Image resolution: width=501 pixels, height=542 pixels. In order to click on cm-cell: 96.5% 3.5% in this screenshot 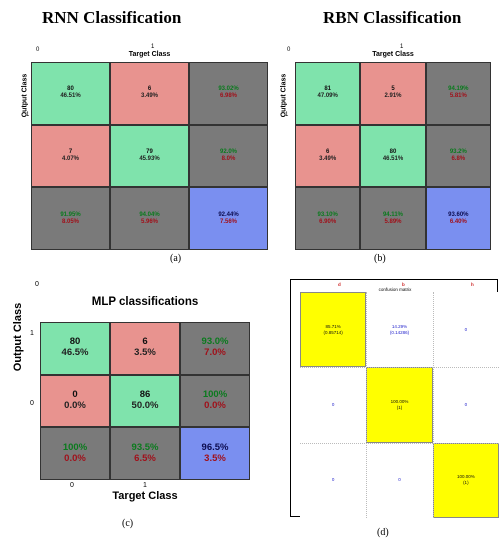, I will do `click(215, 453)`.